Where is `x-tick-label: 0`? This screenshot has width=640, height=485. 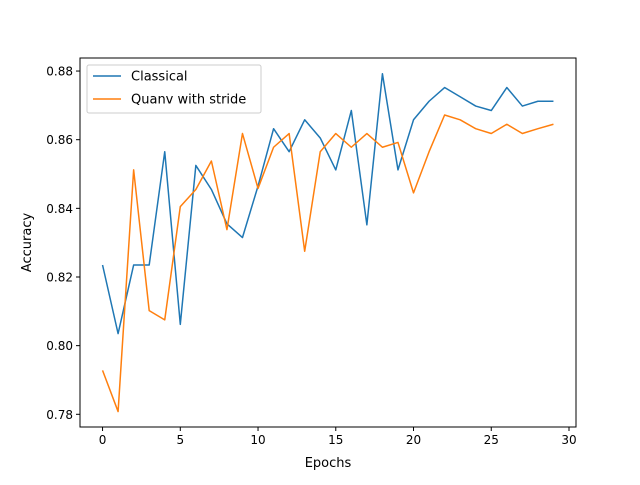
x-tick-label: 0 is located at coordinates (103, 440).